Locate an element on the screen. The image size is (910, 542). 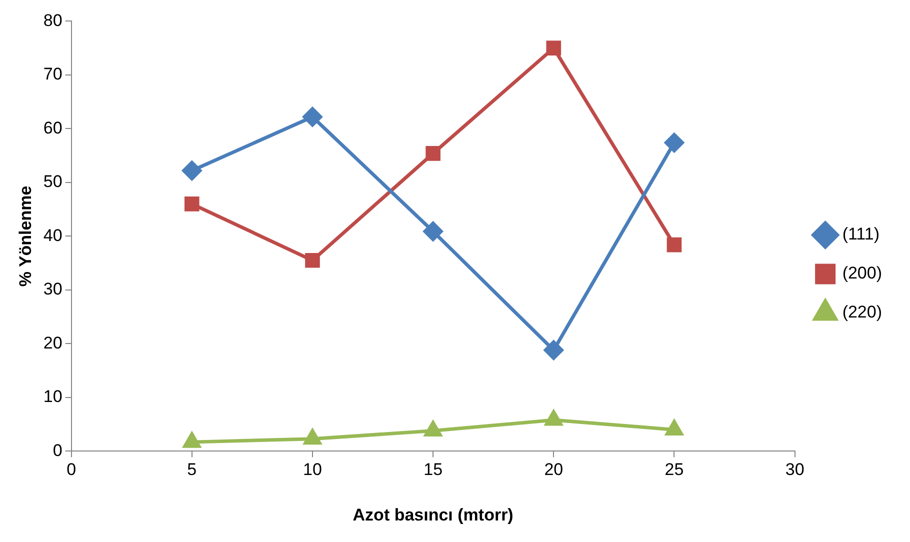
x-axis-title: Azot basıncı (mtorr) is located at coordinates (433, 514).